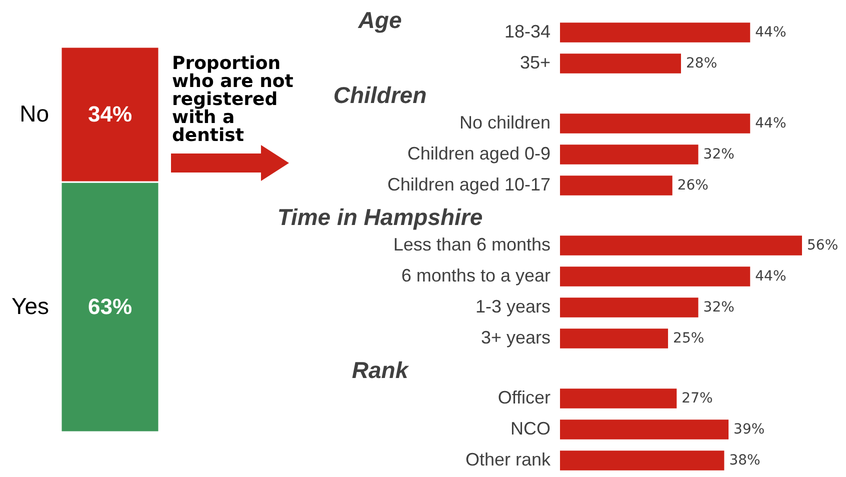 This screenshot has width=846, height=477. Describe the element at coordinates (380, 217) in the screenshot. I see `chart-title: Time in Hampshire` at that location.